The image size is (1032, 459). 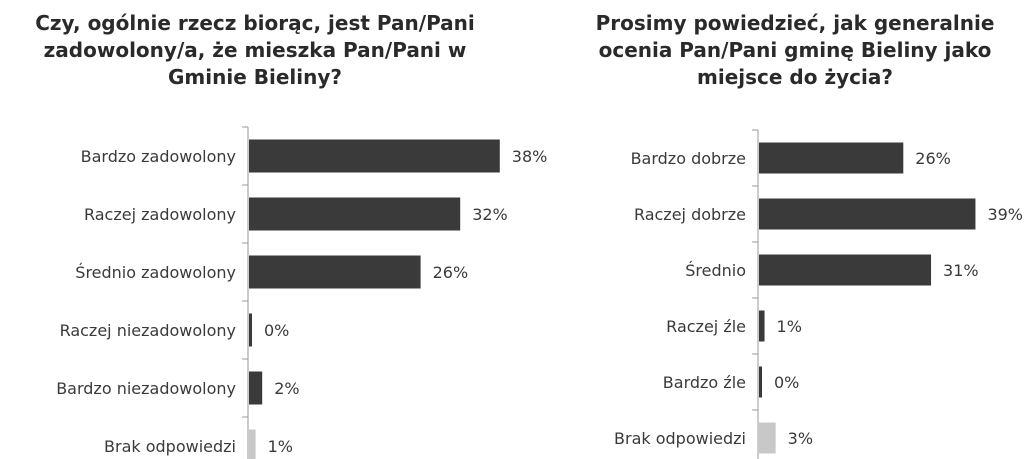 What do you see at coordinates (690, 214) in the screenshot?
I see `category-label: Raczej dobrze` at bounding box center [690, 214].